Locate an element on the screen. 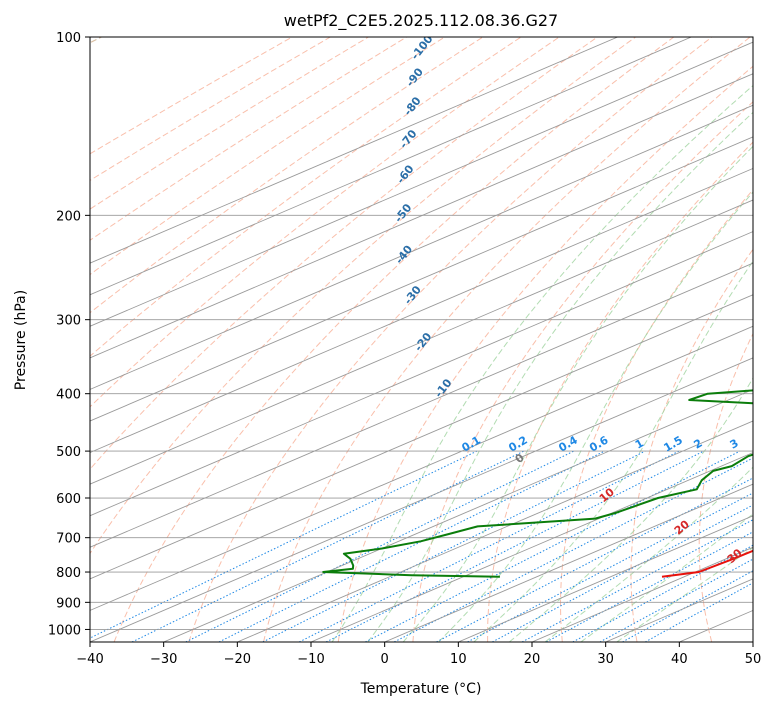  x-tick-label: −20 is located at coordinates (237, 659).